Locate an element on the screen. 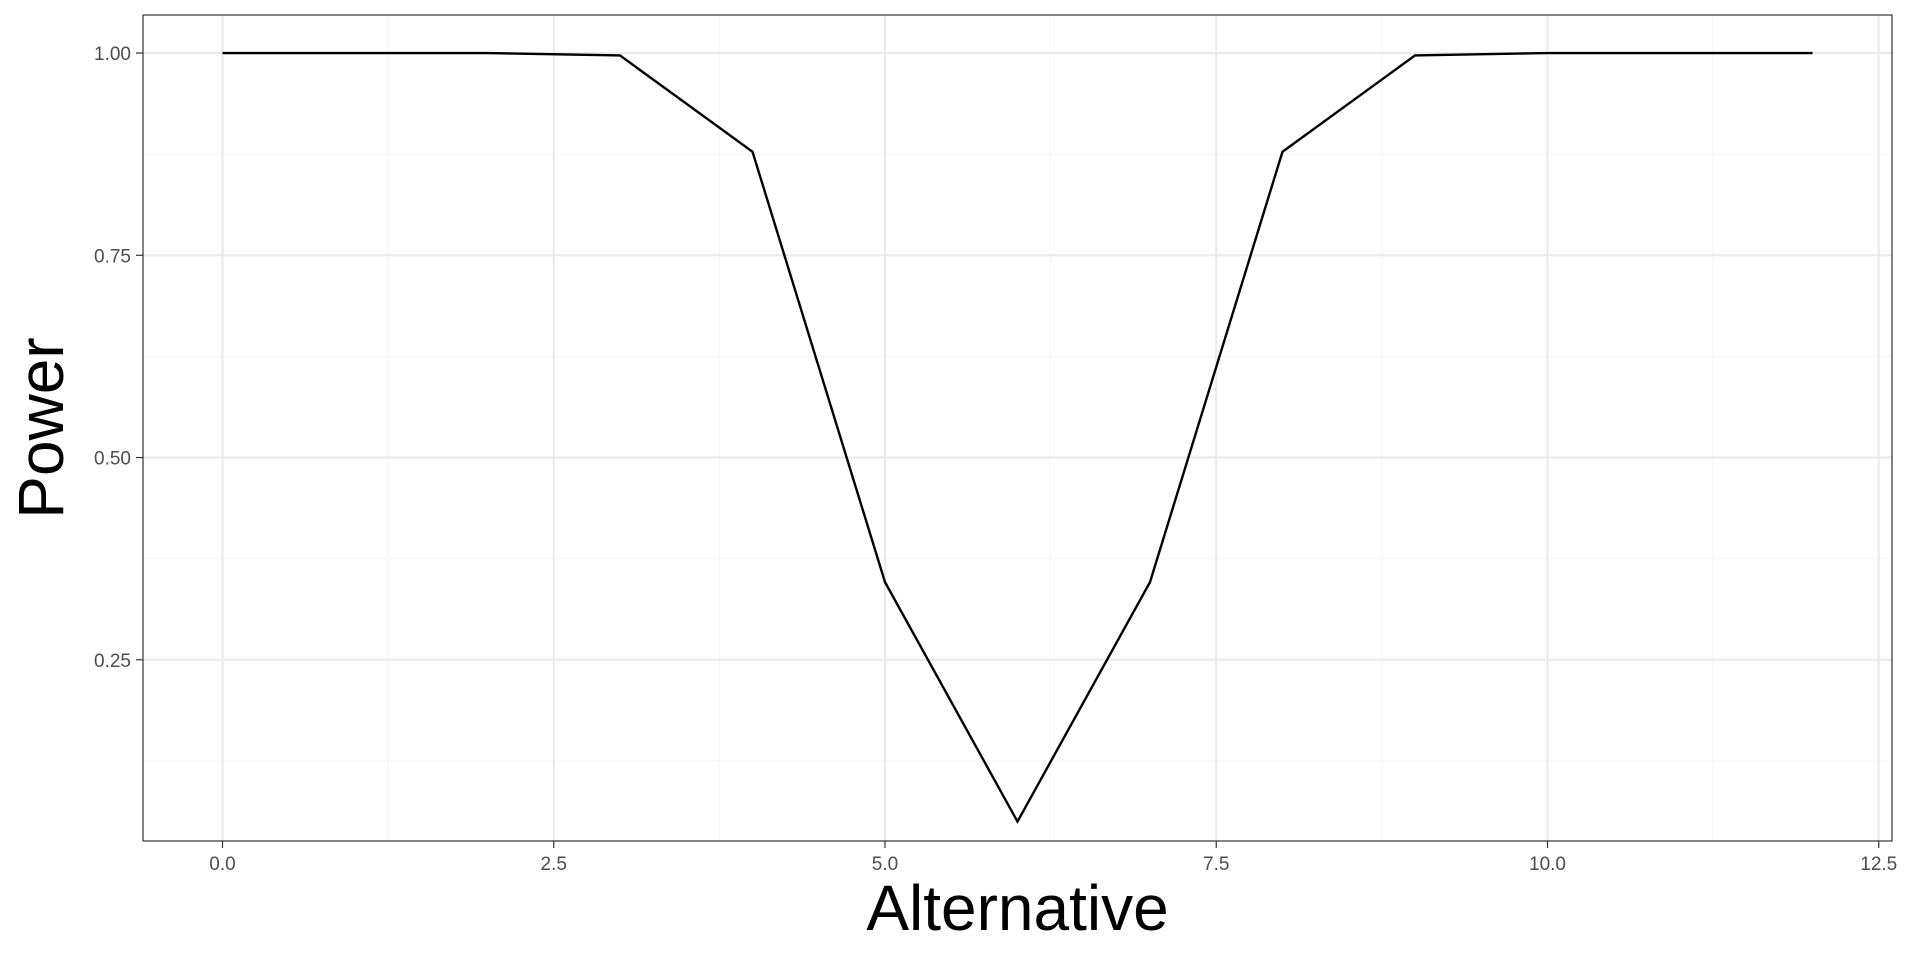 The width and height of the screenshot is (1920, 960). x-tick-label: 7.5 is located at coordinates (1216, 864).